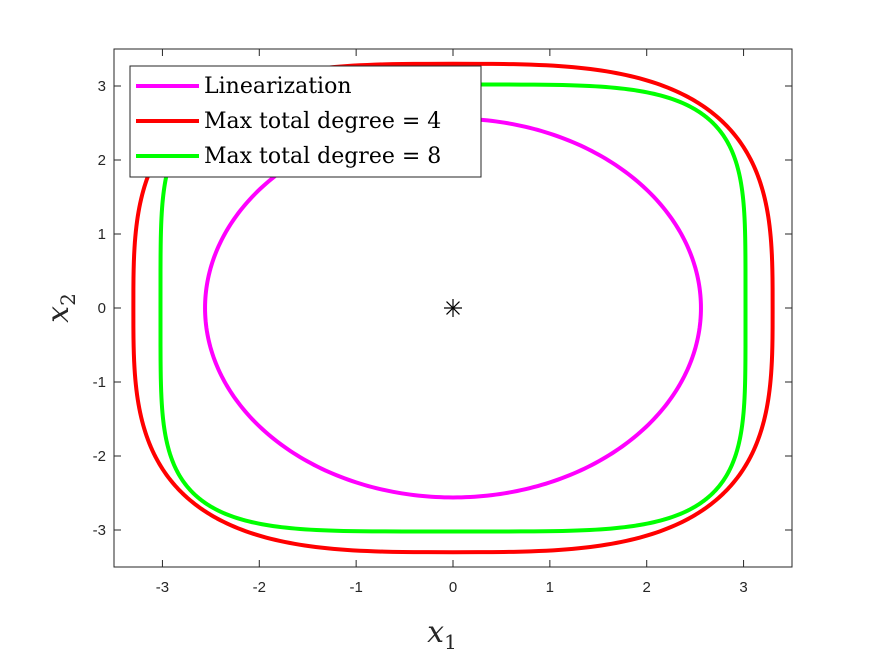 The image size is (875, 656). I want to click on y-tick-label: -2, so click(99, 456).